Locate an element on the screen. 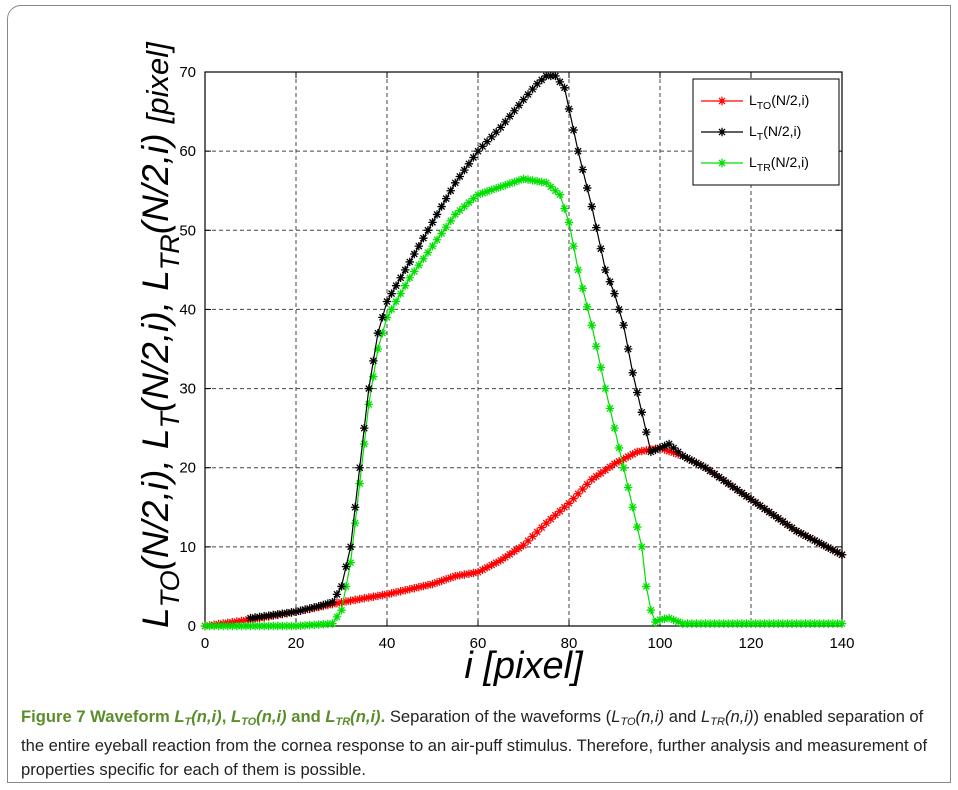  x-tick-label: 20 is located at coordinates (296, 643).